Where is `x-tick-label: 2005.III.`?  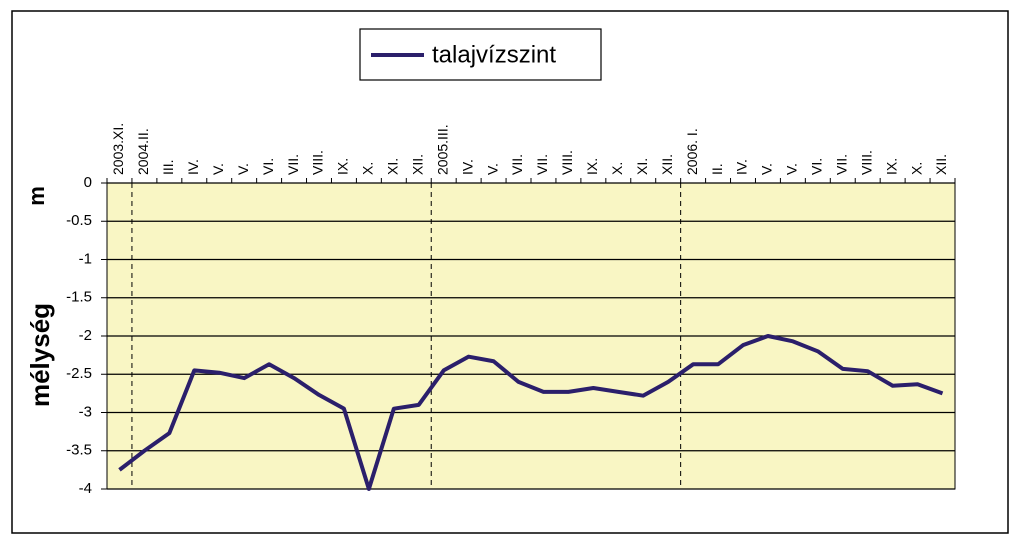 x-tick-label: 2005.III. is located at coordinates (442, 149).